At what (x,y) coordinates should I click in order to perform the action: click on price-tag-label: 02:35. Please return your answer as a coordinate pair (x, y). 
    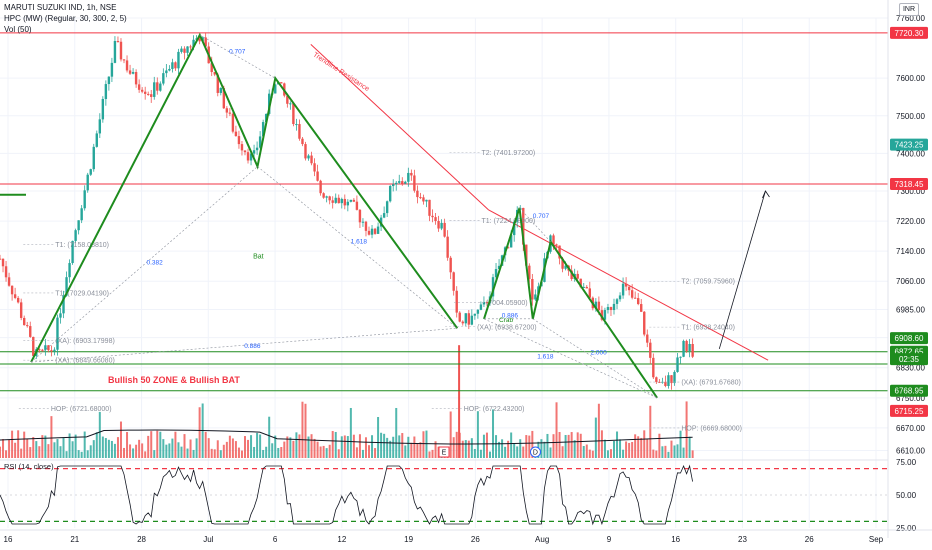
    Looking at the image, I should click on (909, 359).